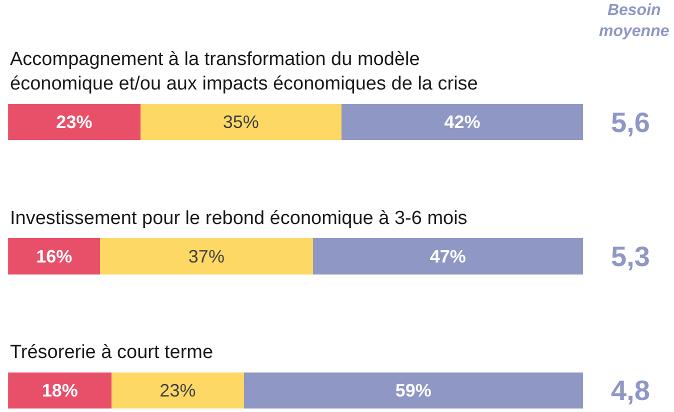 This screenshot has width=674, height=412. Describe the element at coordinates (630, 122) in the screenshot. I see `text: 5,6` at that location.